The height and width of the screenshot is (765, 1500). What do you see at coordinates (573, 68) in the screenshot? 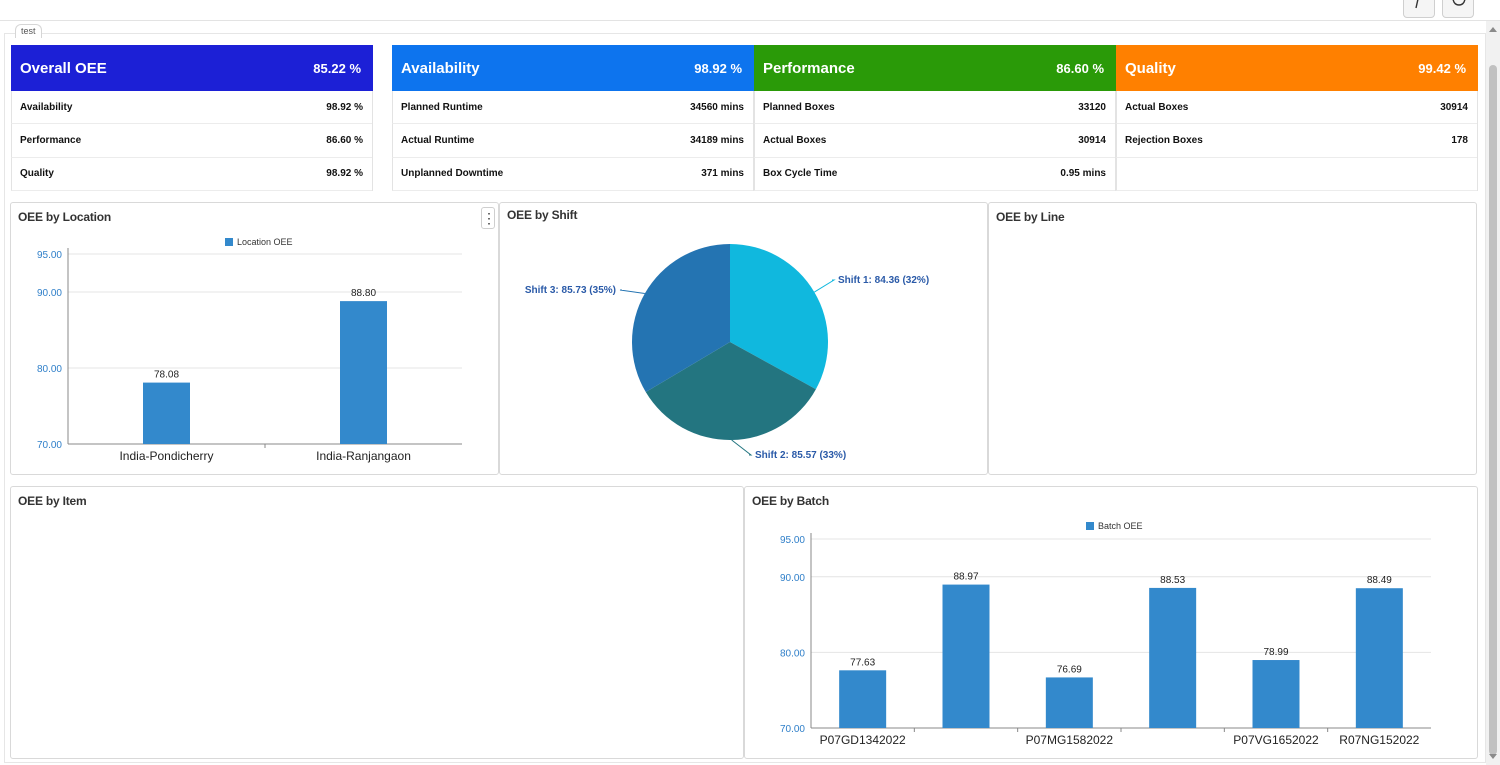
I see `kpi-header: Availability 98.92 %` at bounding box center [573, 68].